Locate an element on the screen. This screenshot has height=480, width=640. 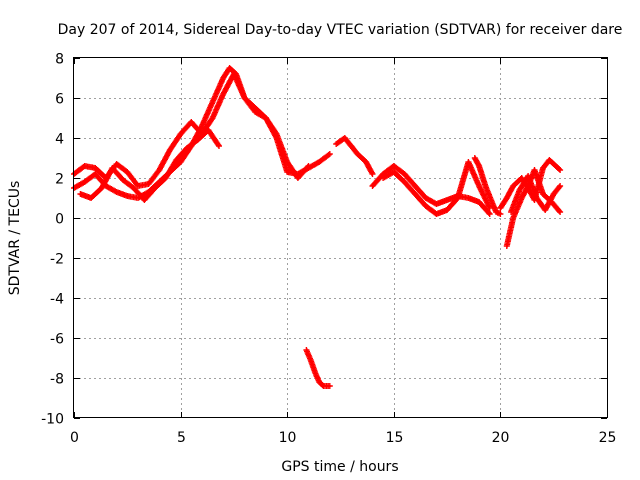
y-tick-label: -2 is located at coordinates (57, 260).